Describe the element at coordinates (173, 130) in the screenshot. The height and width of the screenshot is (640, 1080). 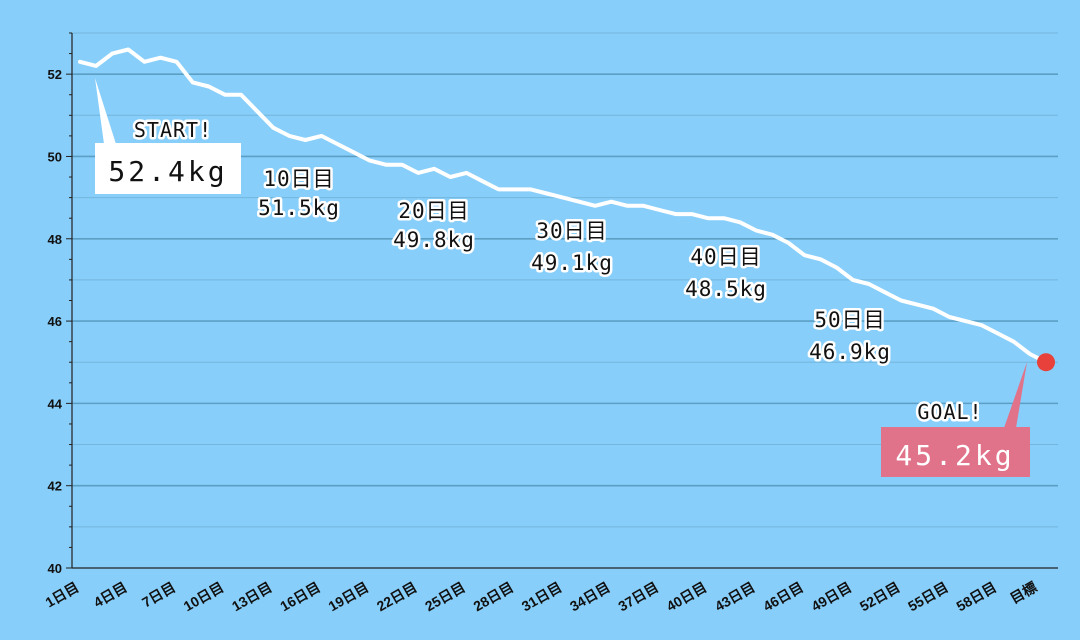
I see `start-label: START!` at that location.